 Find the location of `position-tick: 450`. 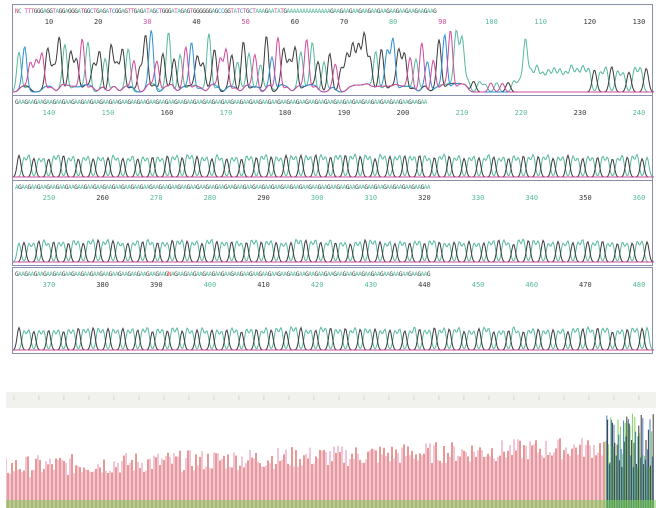

position-tick: 450 is located at coordinates (478, 285).